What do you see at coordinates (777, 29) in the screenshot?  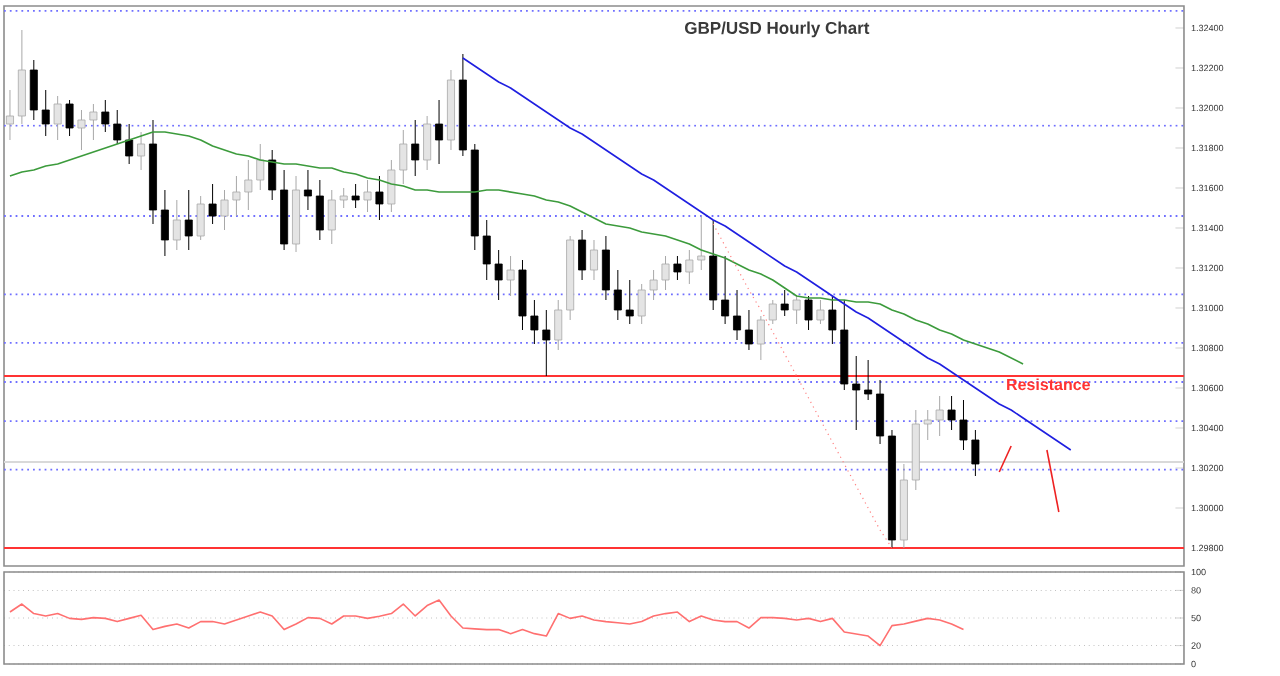 I see `text: GBP/USD Hourly Chart` at bounding box center [777, 29].